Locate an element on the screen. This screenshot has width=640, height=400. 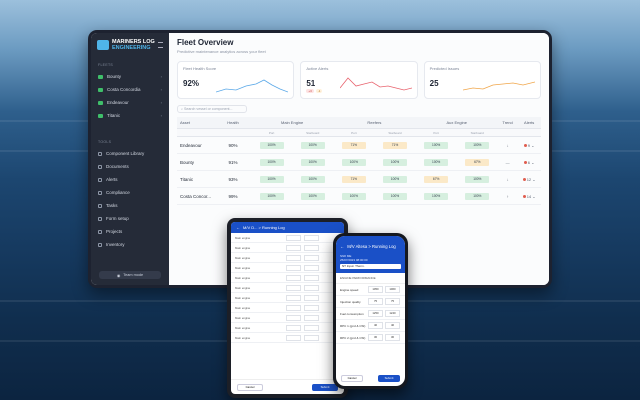
sidebar-item-bounty: Bounty › is located at coordinates (130, 76).